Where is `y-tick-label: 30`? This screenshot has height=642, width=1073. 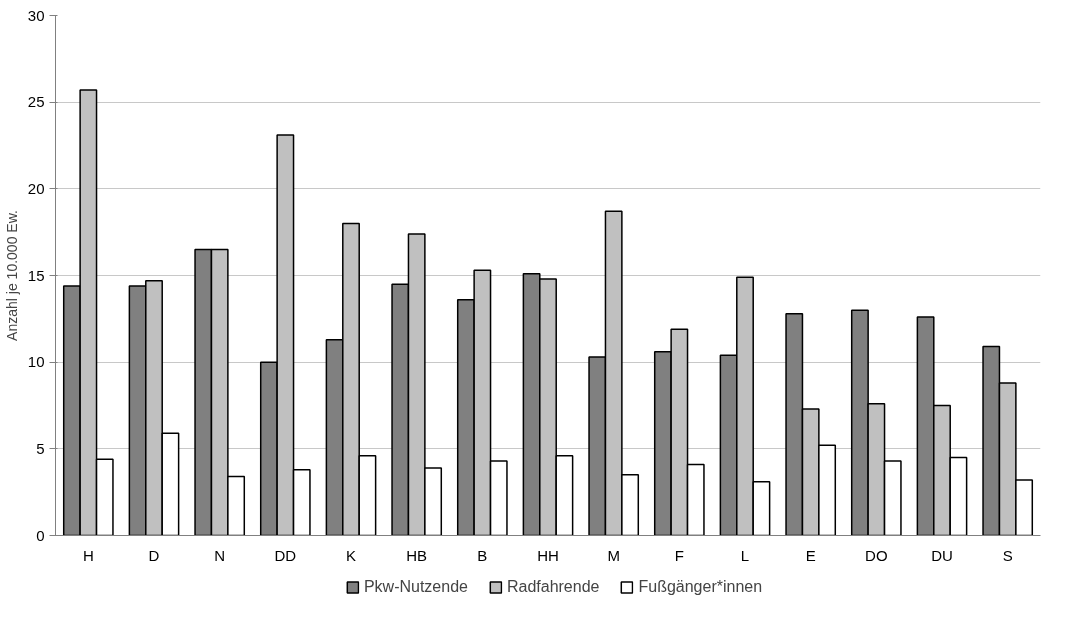 y-tick-label: 30 is located at coordinates (36, 15).